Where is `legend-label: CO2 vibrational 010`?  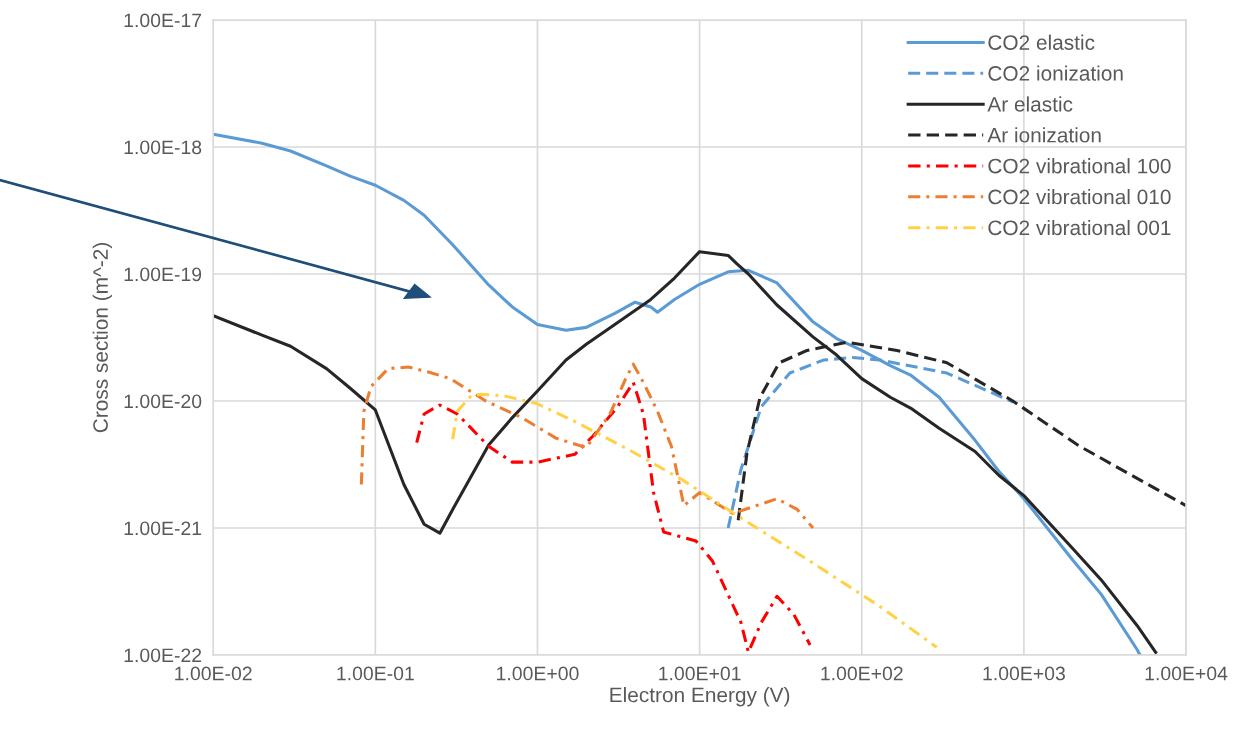 legend-label: CO2 vibrational 010 is located at coordinates (1079, 197).